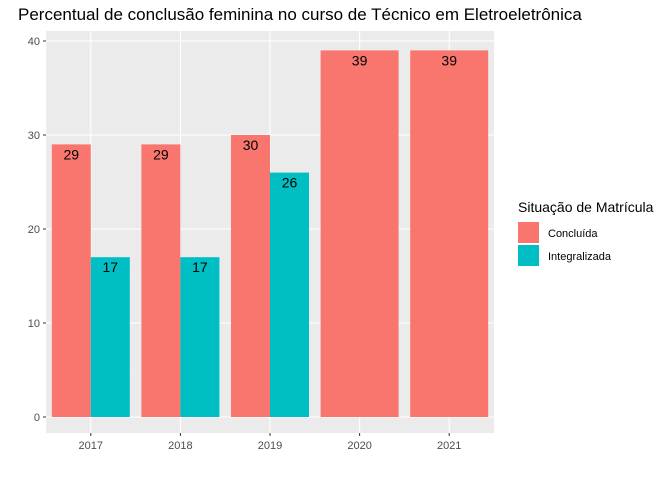 The width and height of the screenshot is (672, 480). What do you see at coordinates (200, 337) in the screenshot?
I see `bar-integralizada-2018` at bounding box center [200, 337].